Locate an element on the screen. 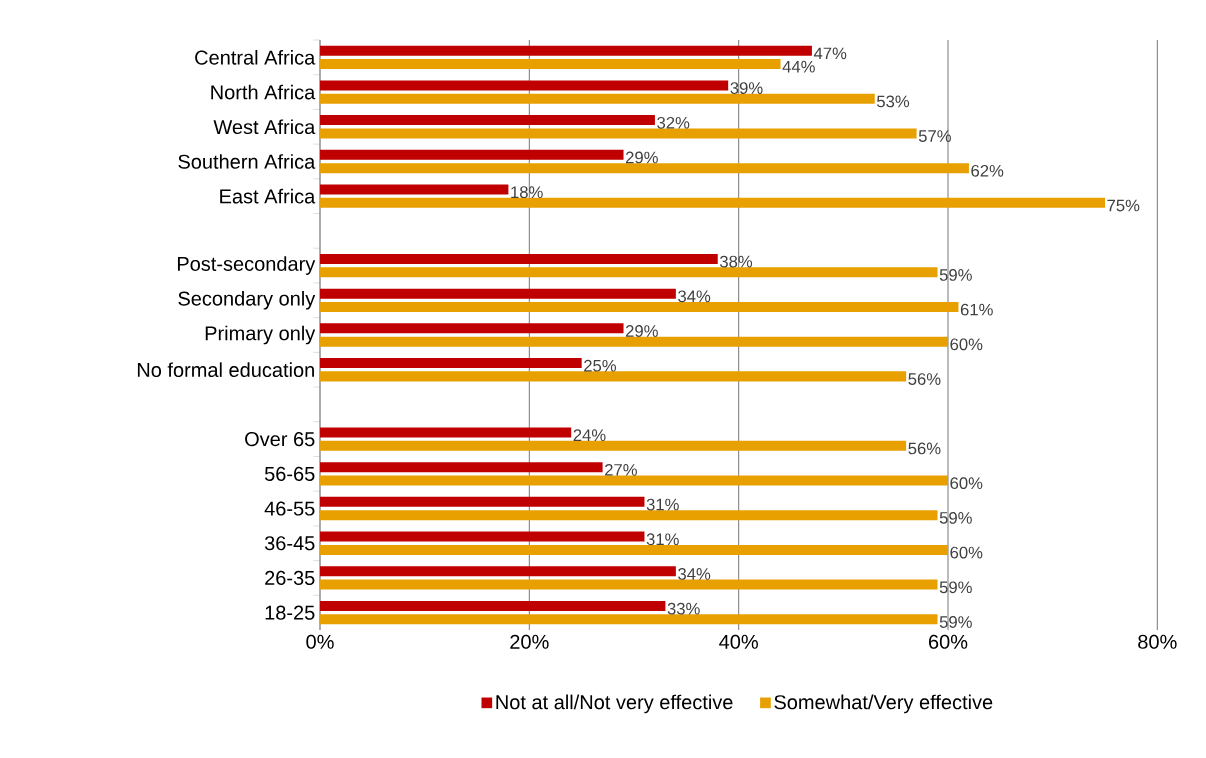 The width and height of the screenshot is (1206, 758). y-tick-label: North Africa is located at coordinates (263, 92).